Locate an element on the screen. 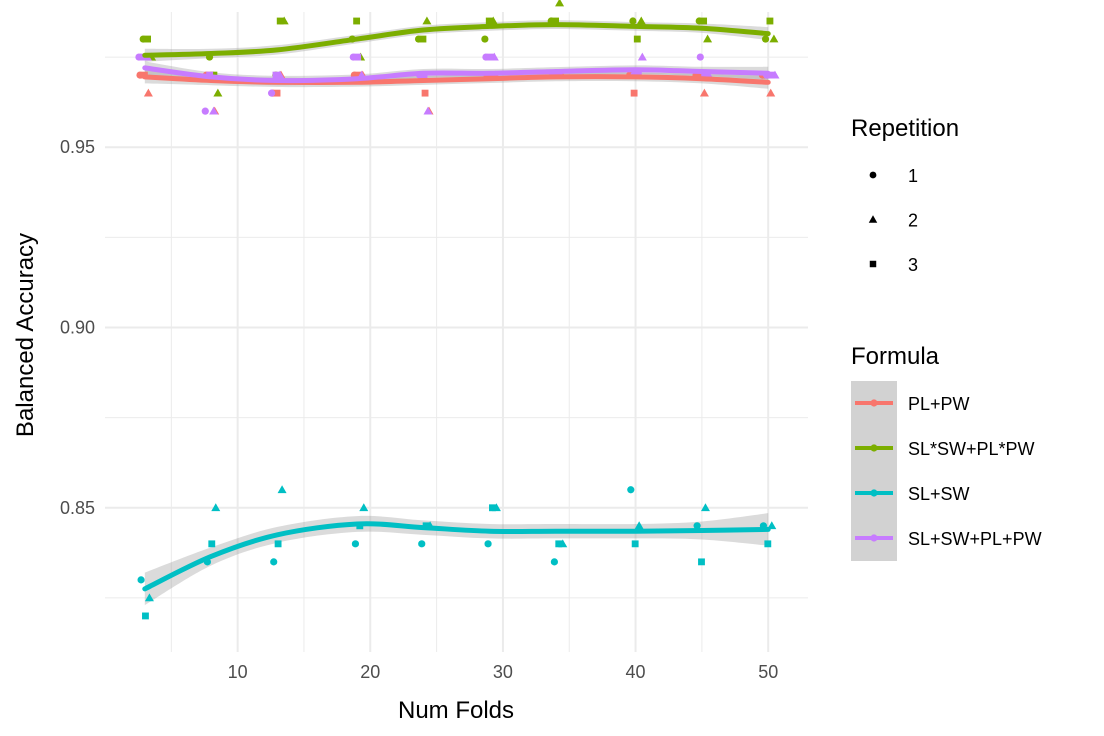 Image resolution: width=1104 pixels, height=736 pixels. legend-repetition-label: 2 is located at coordinates (913, 221).